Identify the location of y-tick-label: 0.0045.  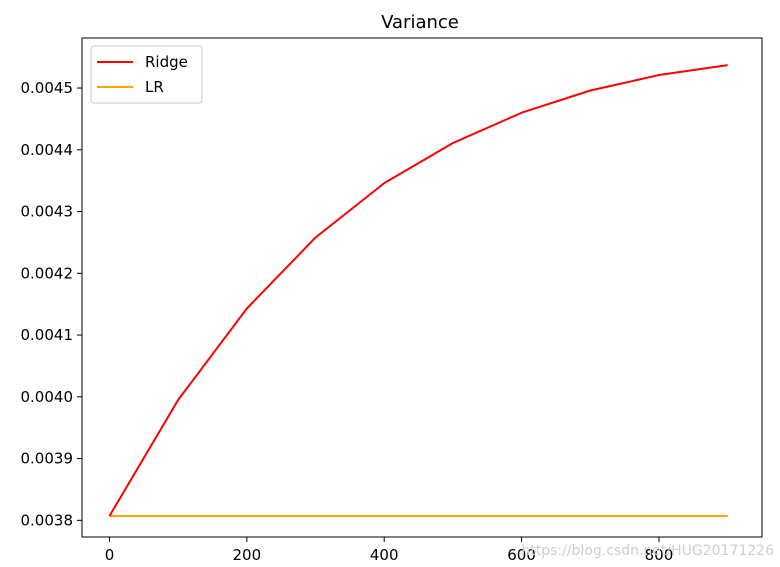
(47, 88).